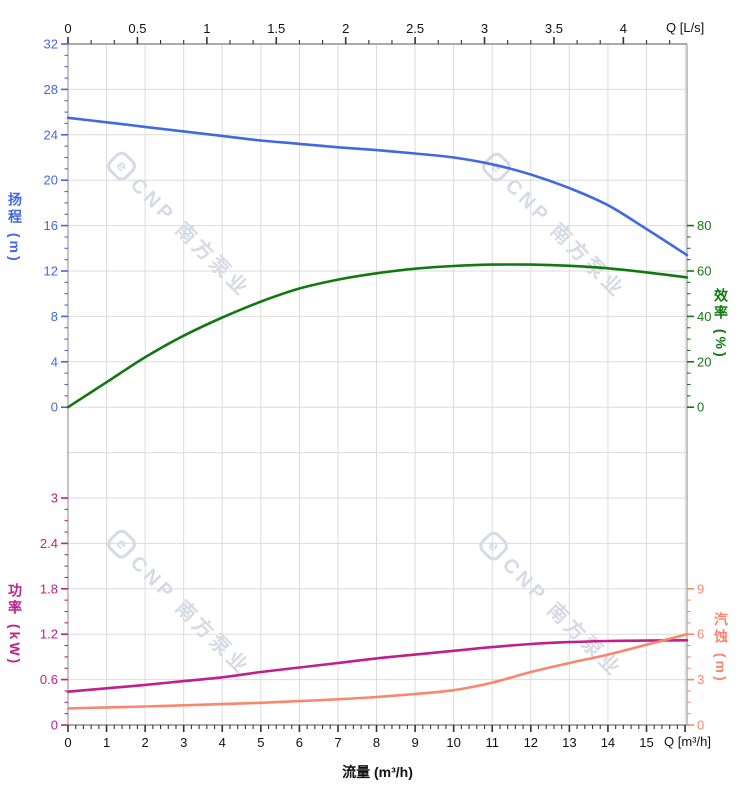 The image size is (752, 797). Describe the element at coordinates (687, 741) in the screenshot. I see `bottom-axis-unit: Q [m³/h]` at that location.